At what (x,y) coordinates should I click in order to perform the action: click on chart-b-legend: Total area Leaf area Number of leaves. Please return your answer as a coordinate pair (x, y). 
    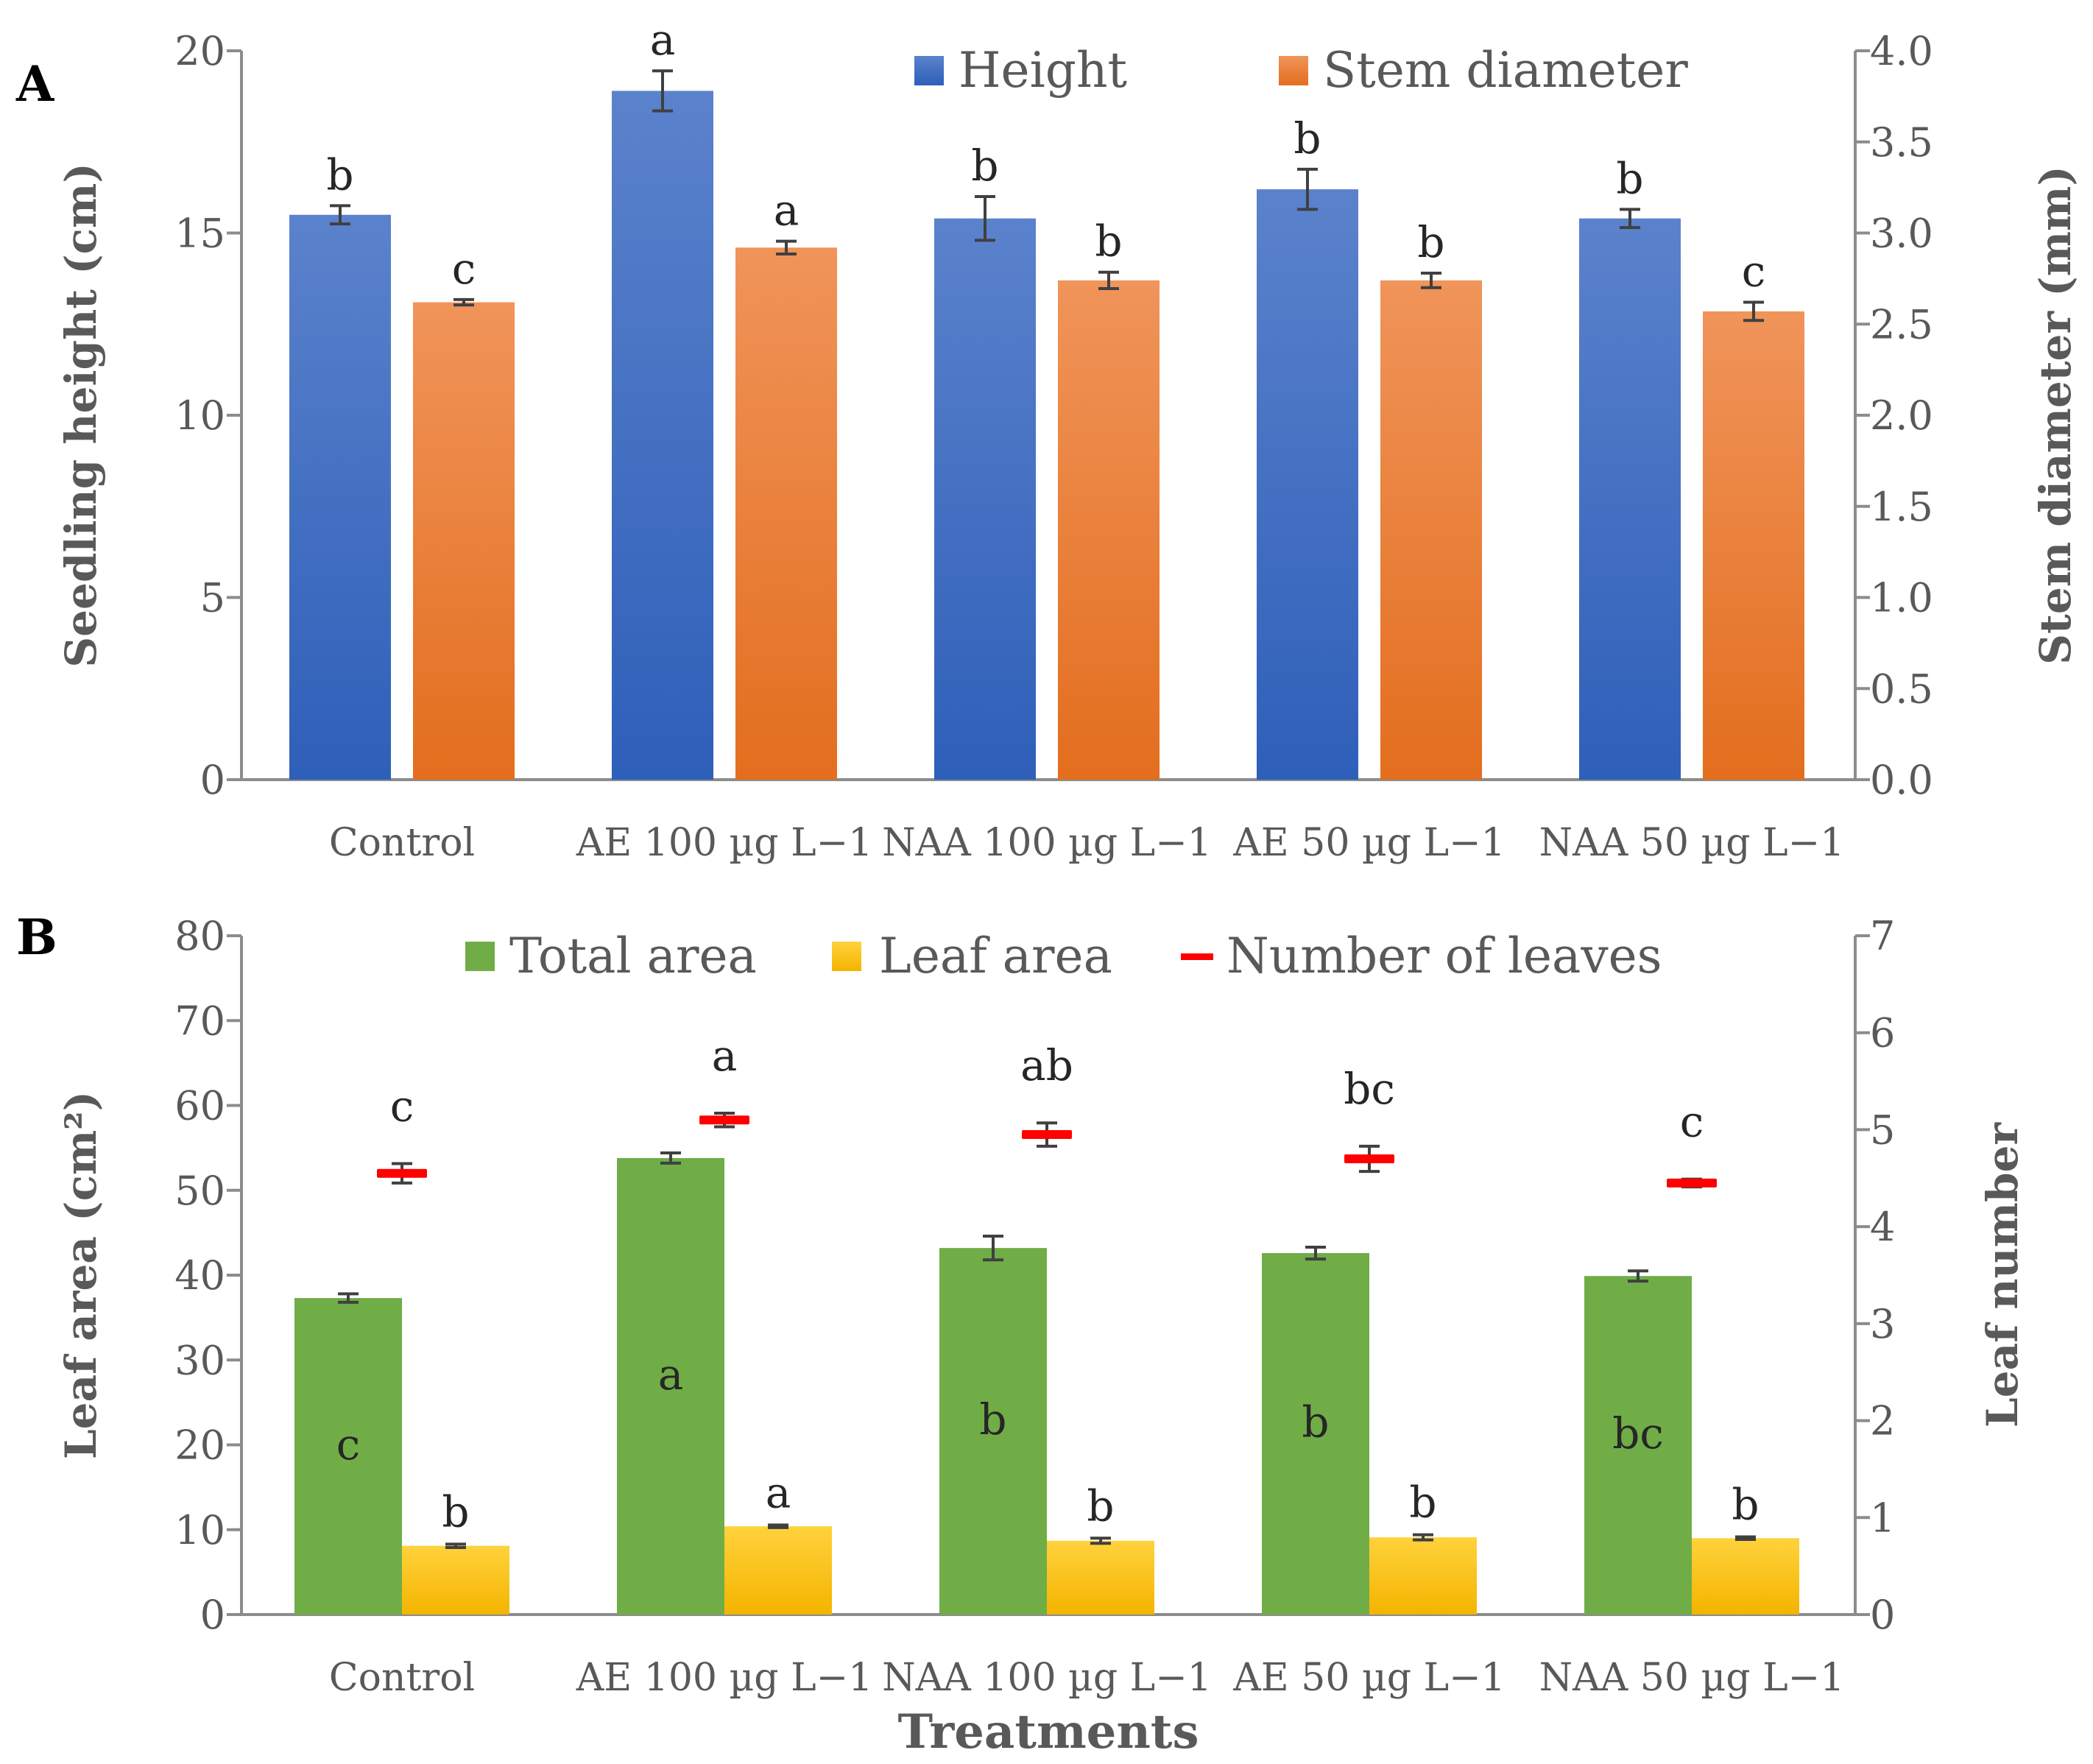
    Looking at the image, I should click on (1063, 956).